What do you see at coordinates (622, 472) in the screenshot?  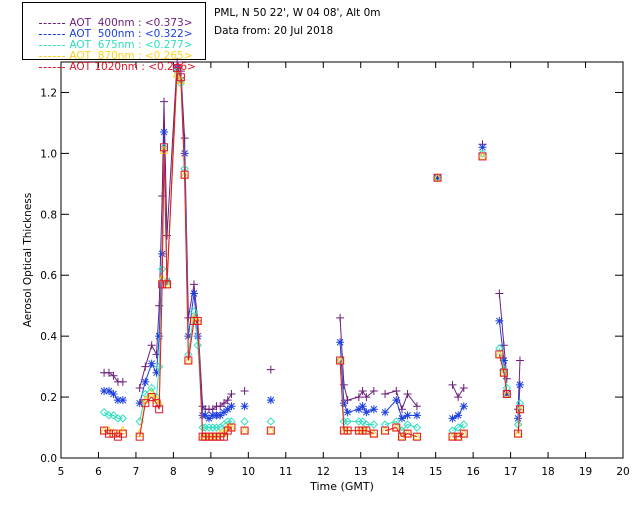 I see `x-tick-label: 20` at bounding box center [622, 472].